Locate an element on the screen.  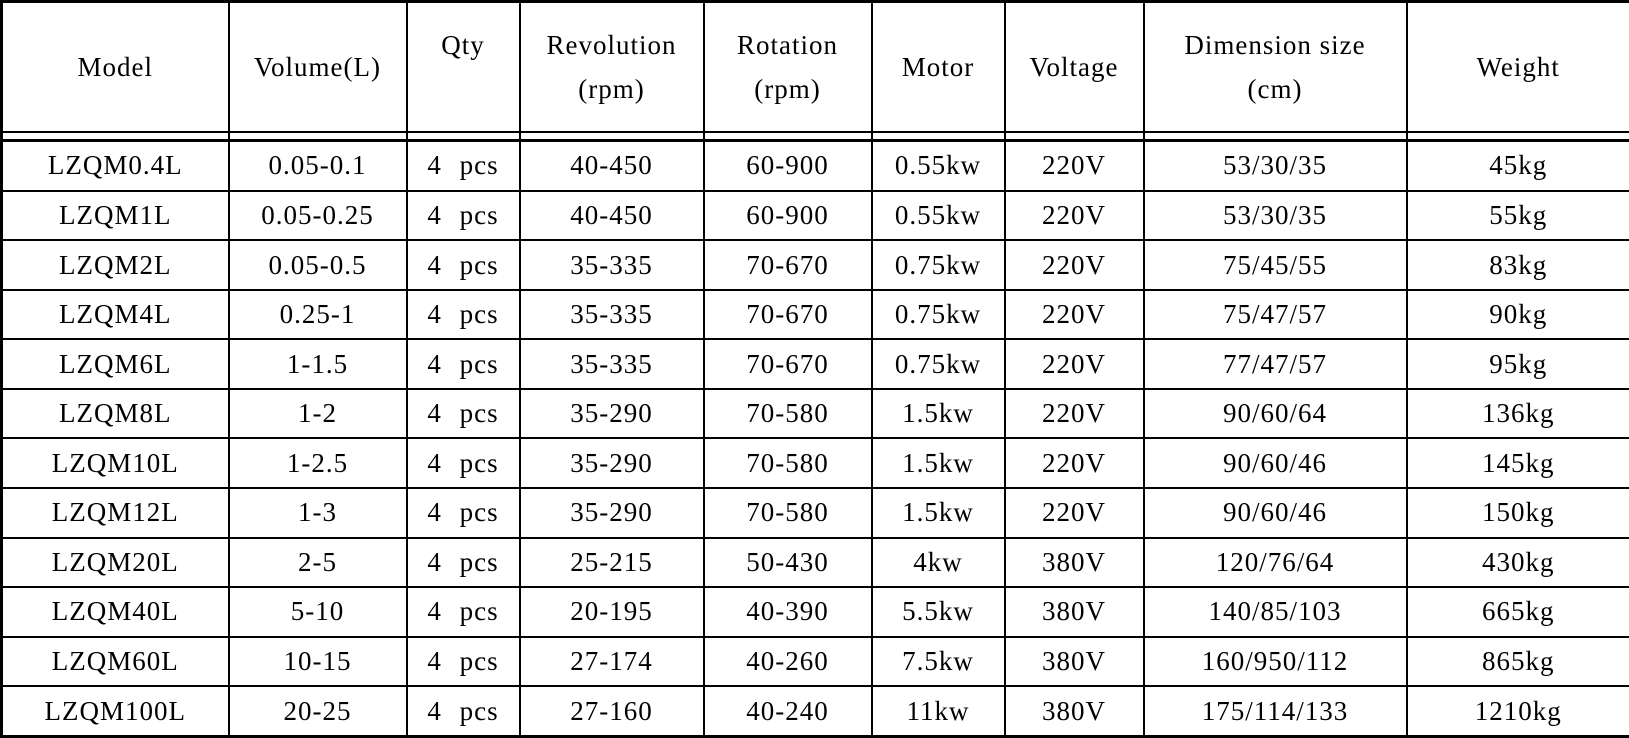
cell-volume: 1-2.5 is located at coordinates (317, 463).